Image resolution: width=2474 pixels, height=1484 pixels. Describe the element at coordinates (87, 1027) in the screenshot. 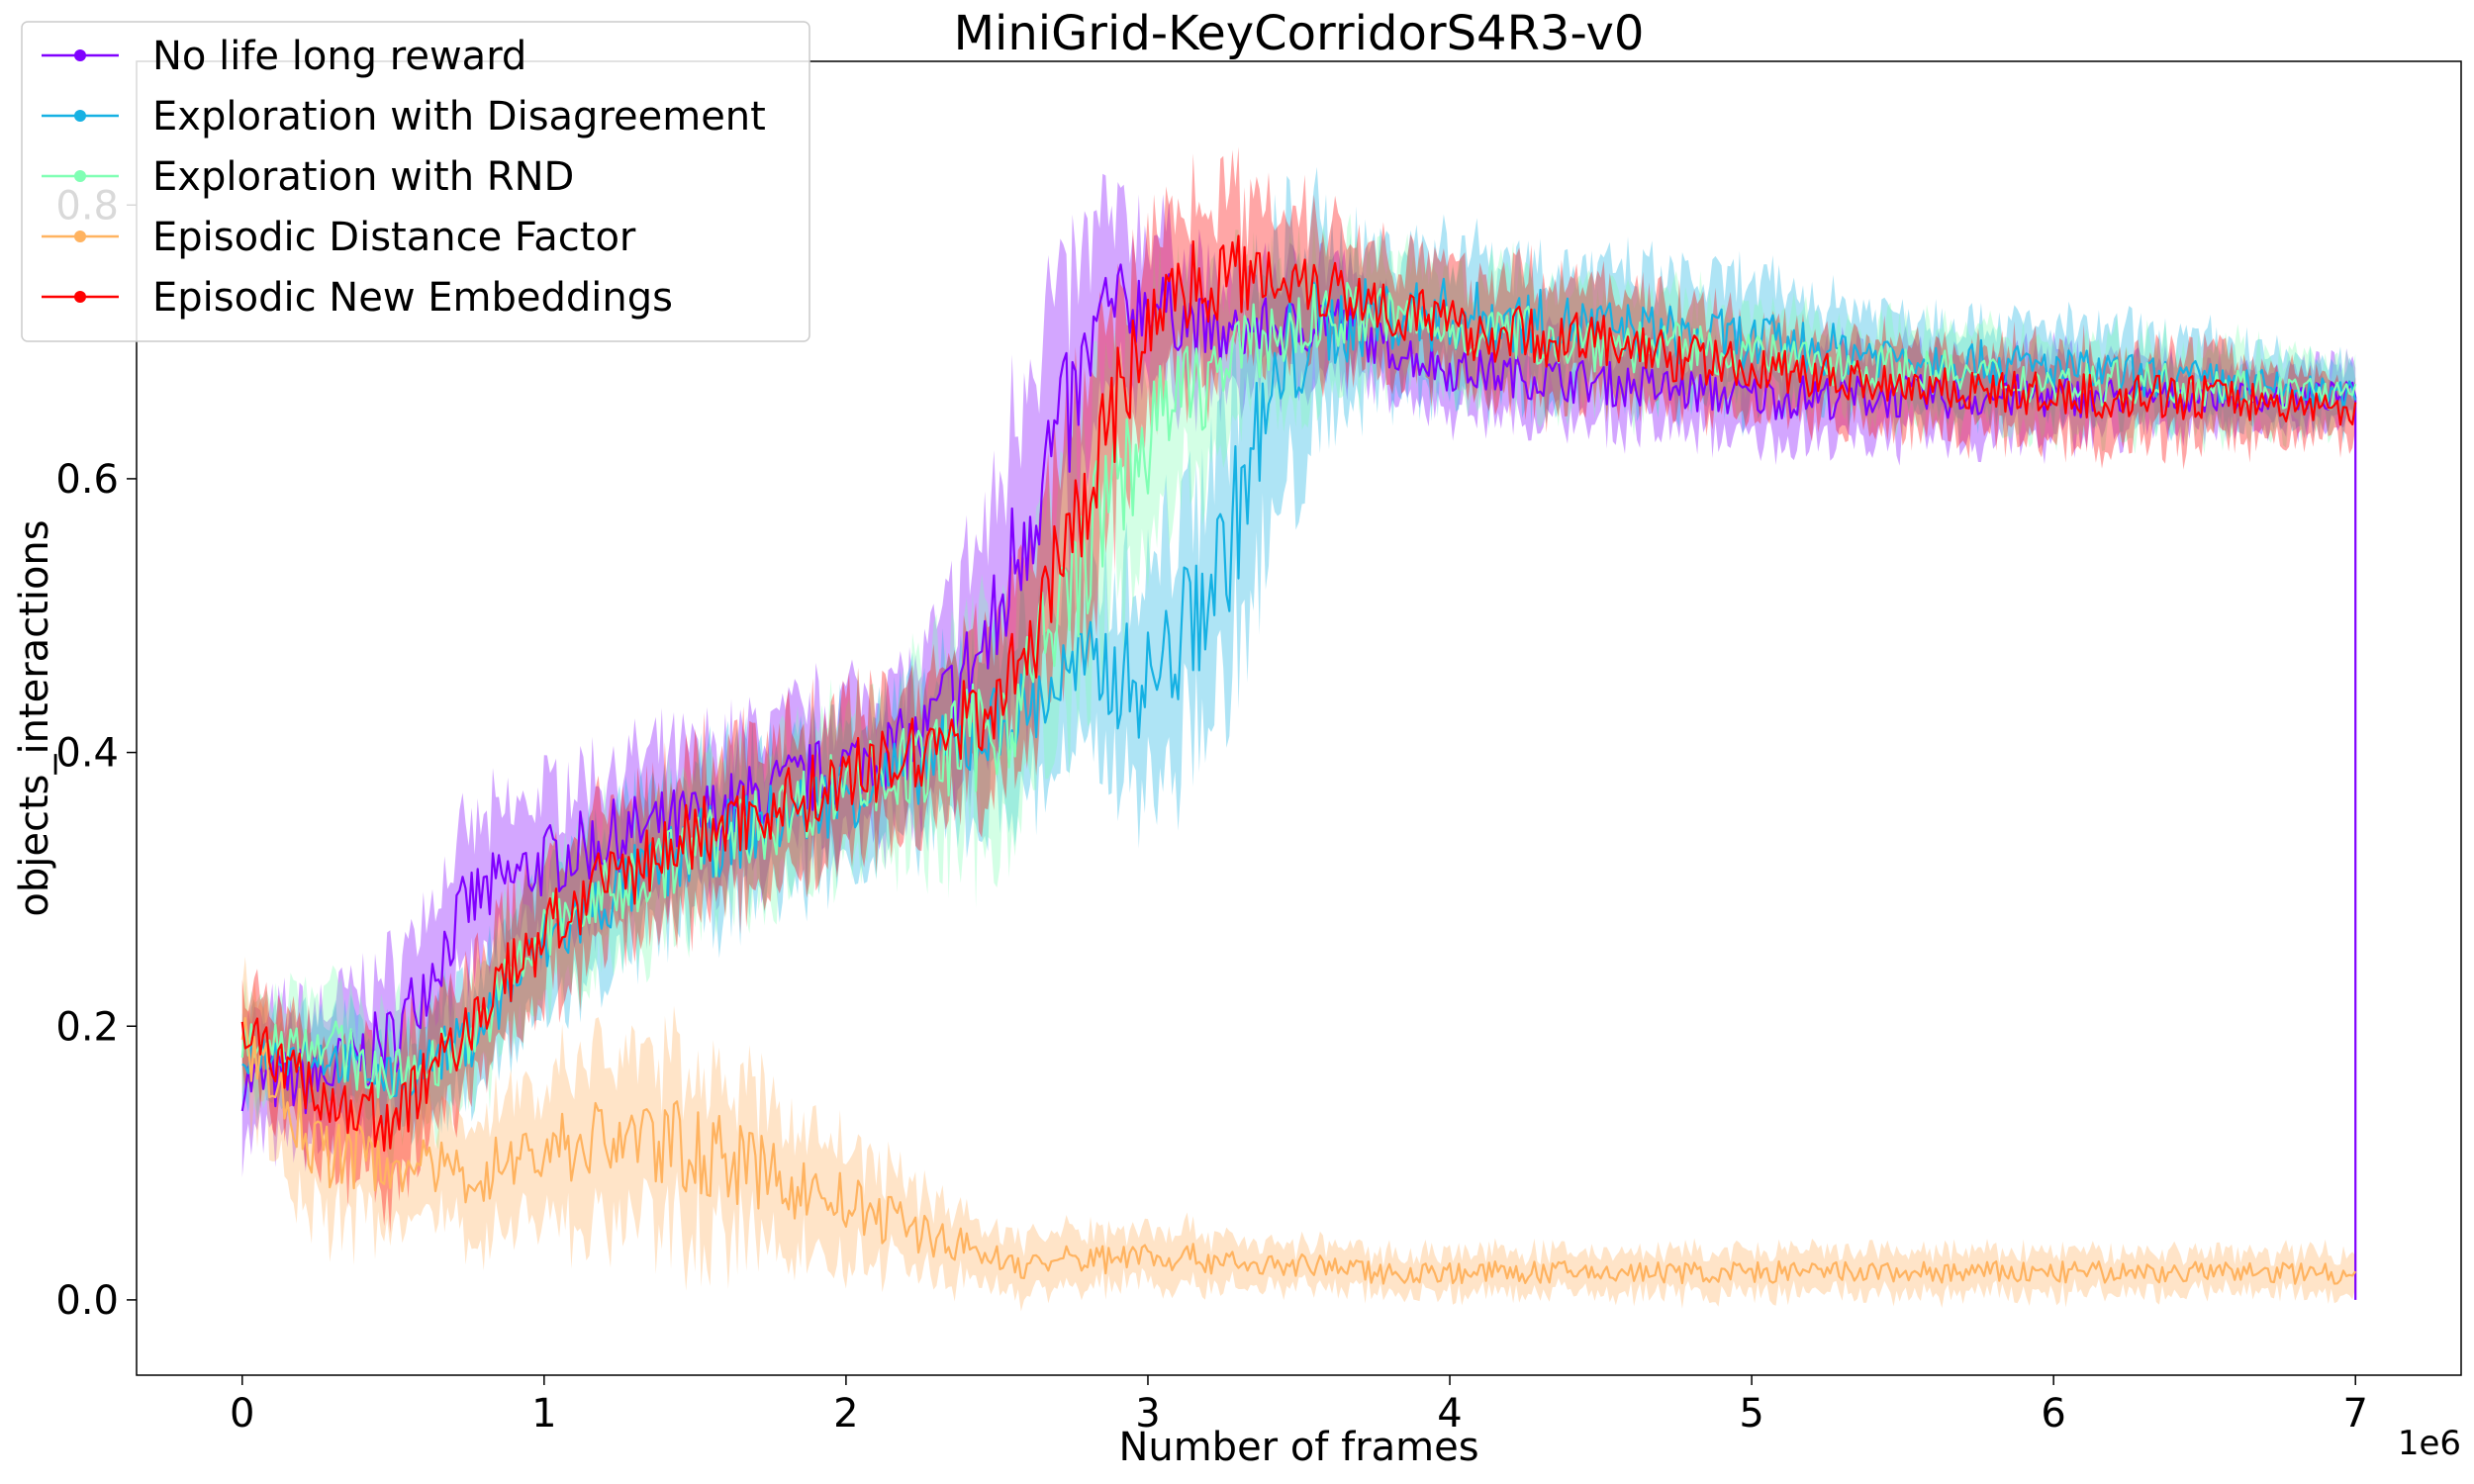

I see `y-tick-label: 0.2` at that location.